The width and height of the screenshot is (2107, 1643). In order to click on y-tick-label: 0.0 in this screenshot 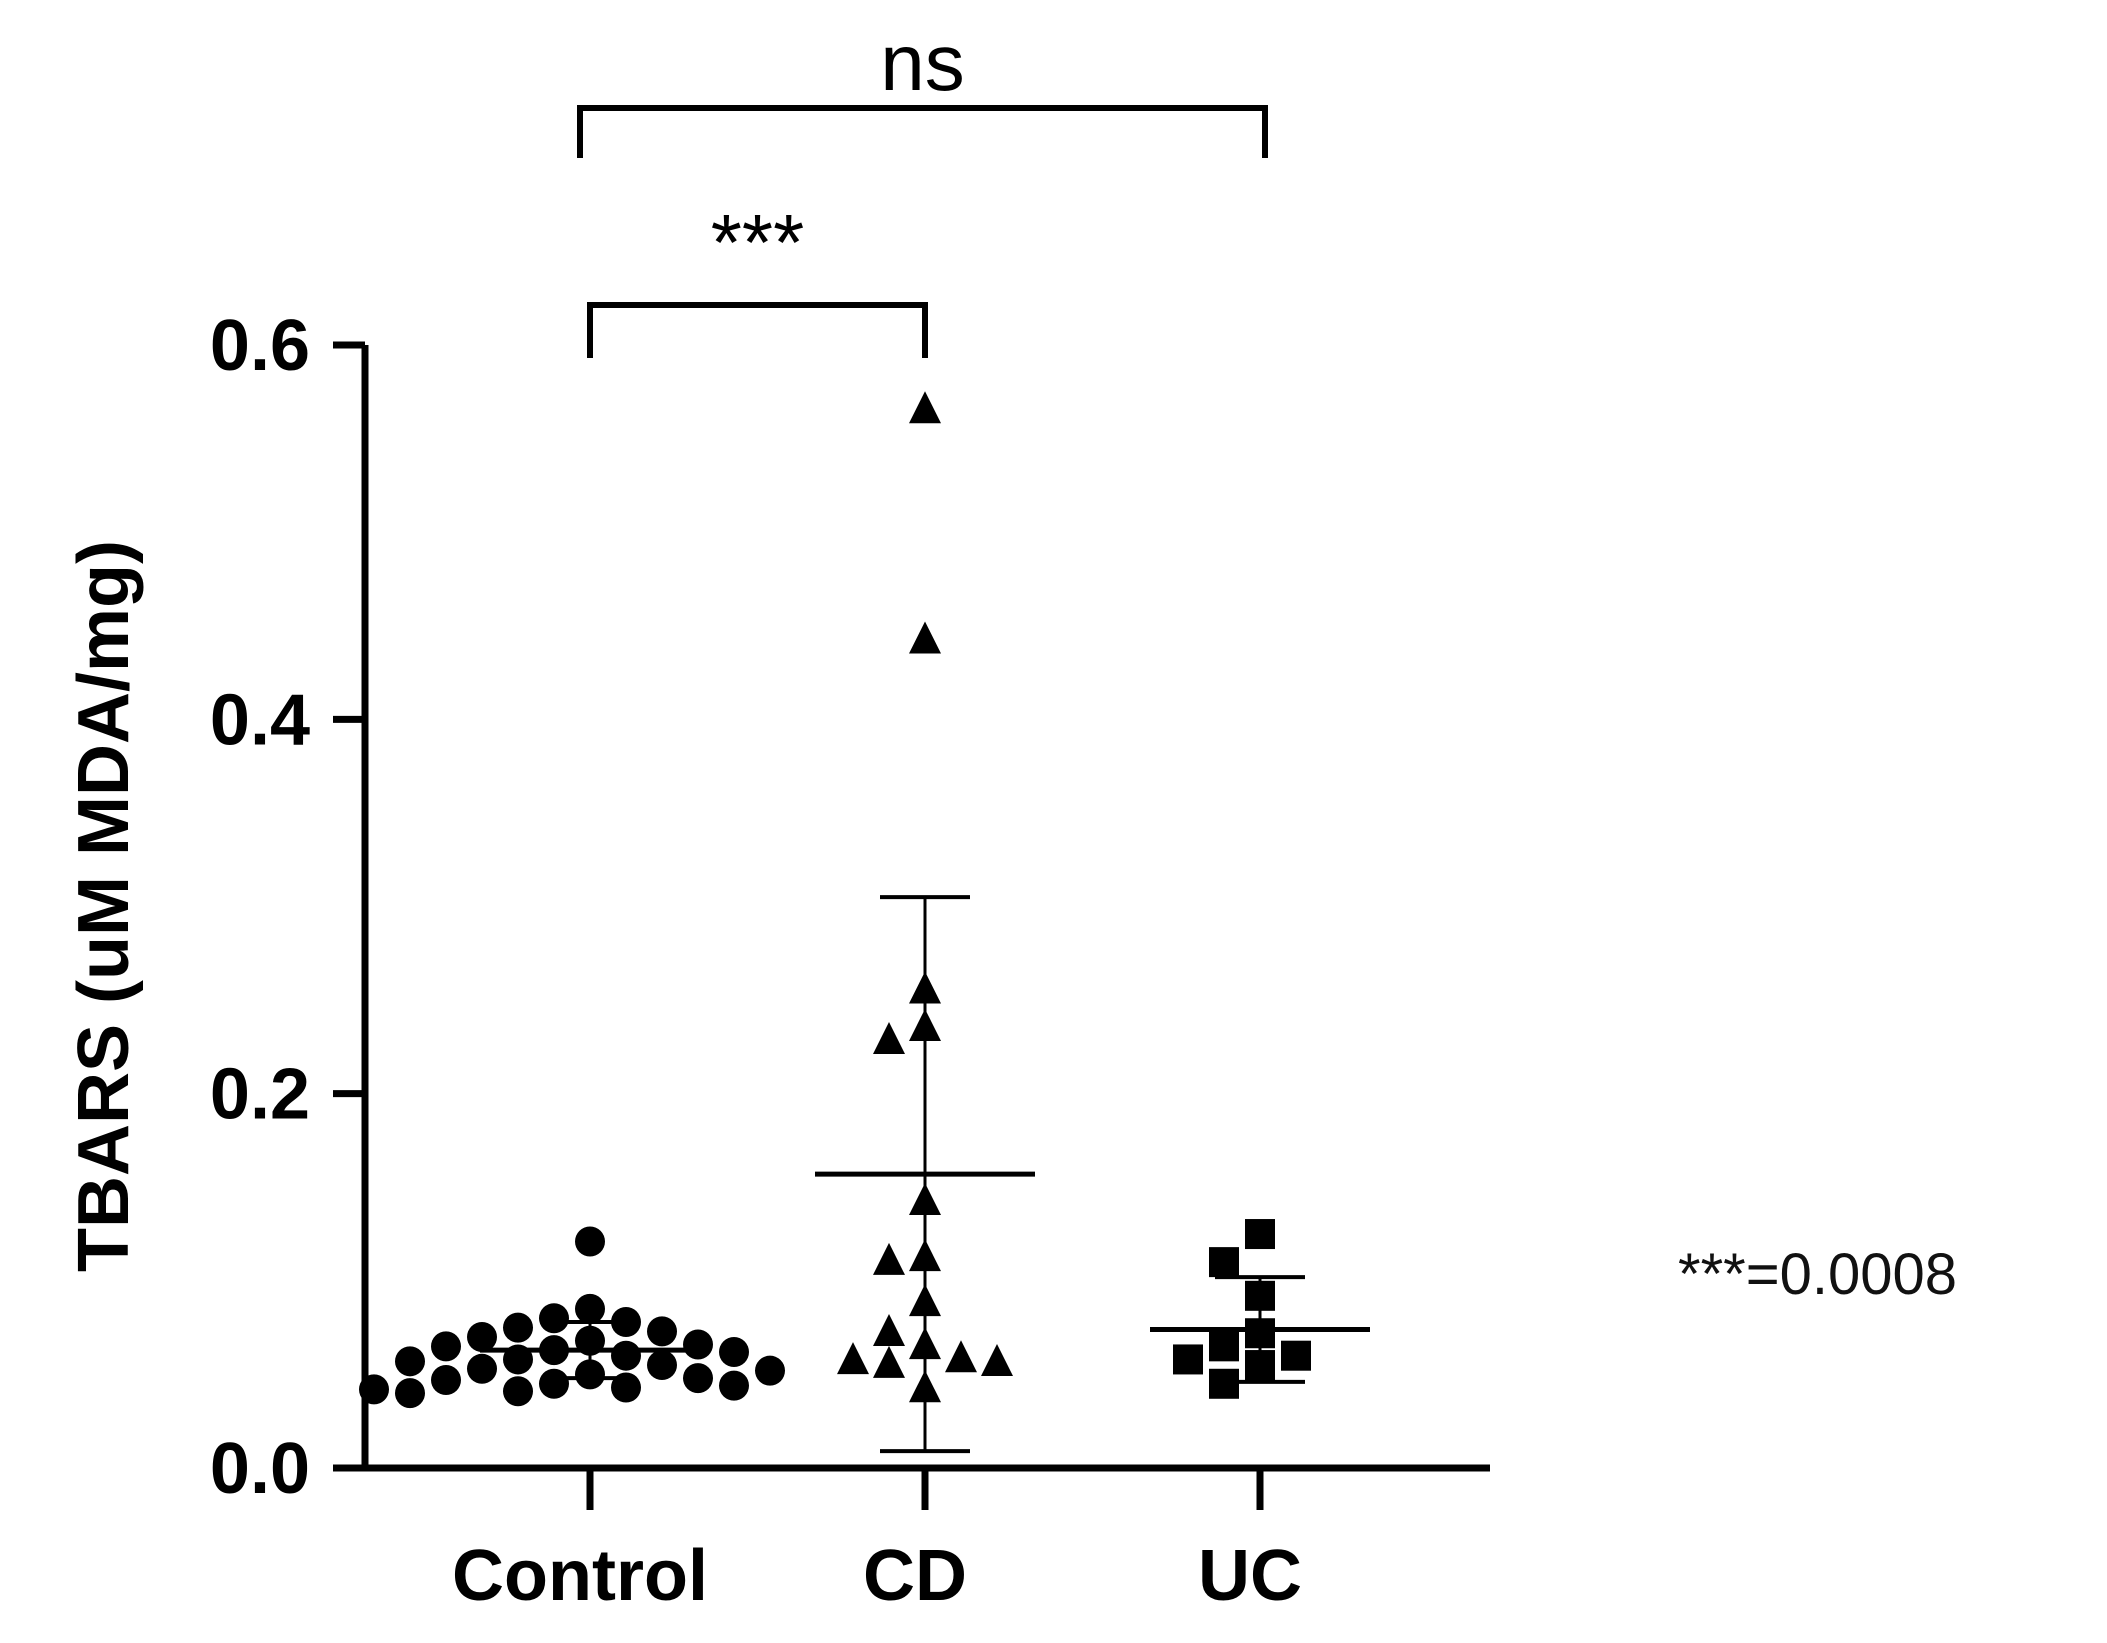, I will do `click(260, 1469)`.